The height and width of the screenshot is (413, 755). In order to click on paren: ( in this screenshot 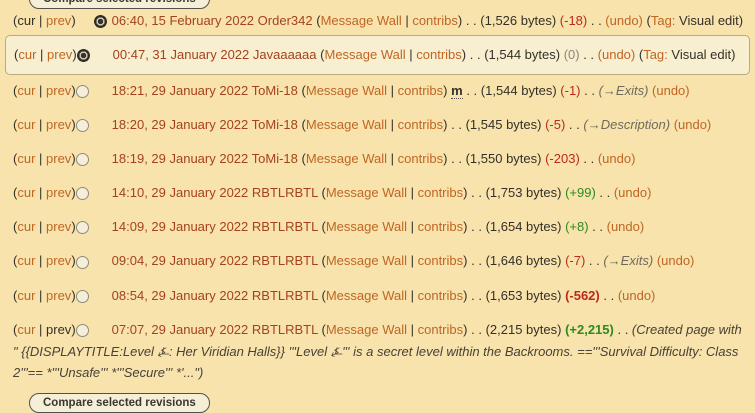, I will do `click(15, 91)`.